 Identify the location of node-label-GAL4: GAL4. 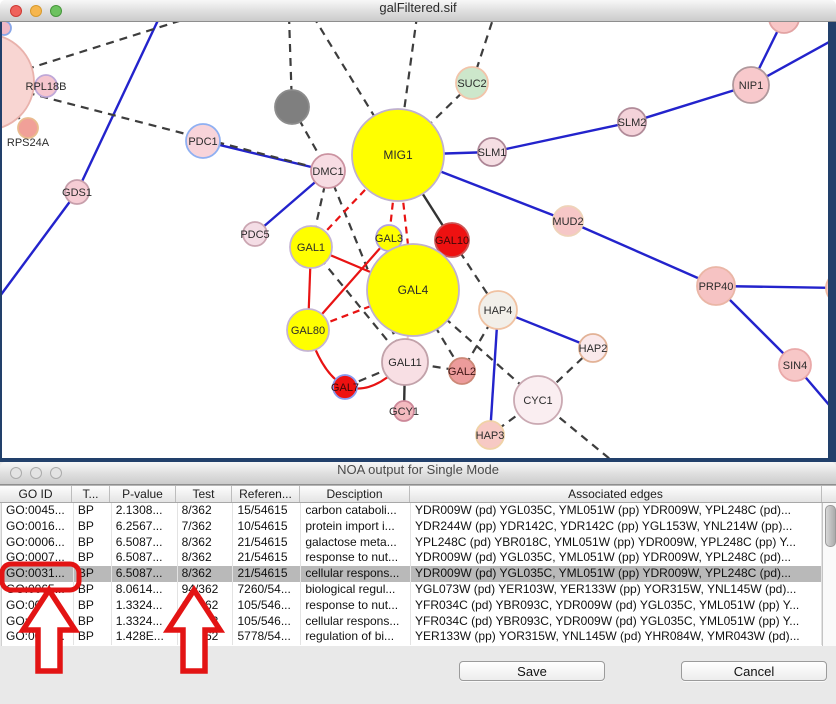
(413, 290).